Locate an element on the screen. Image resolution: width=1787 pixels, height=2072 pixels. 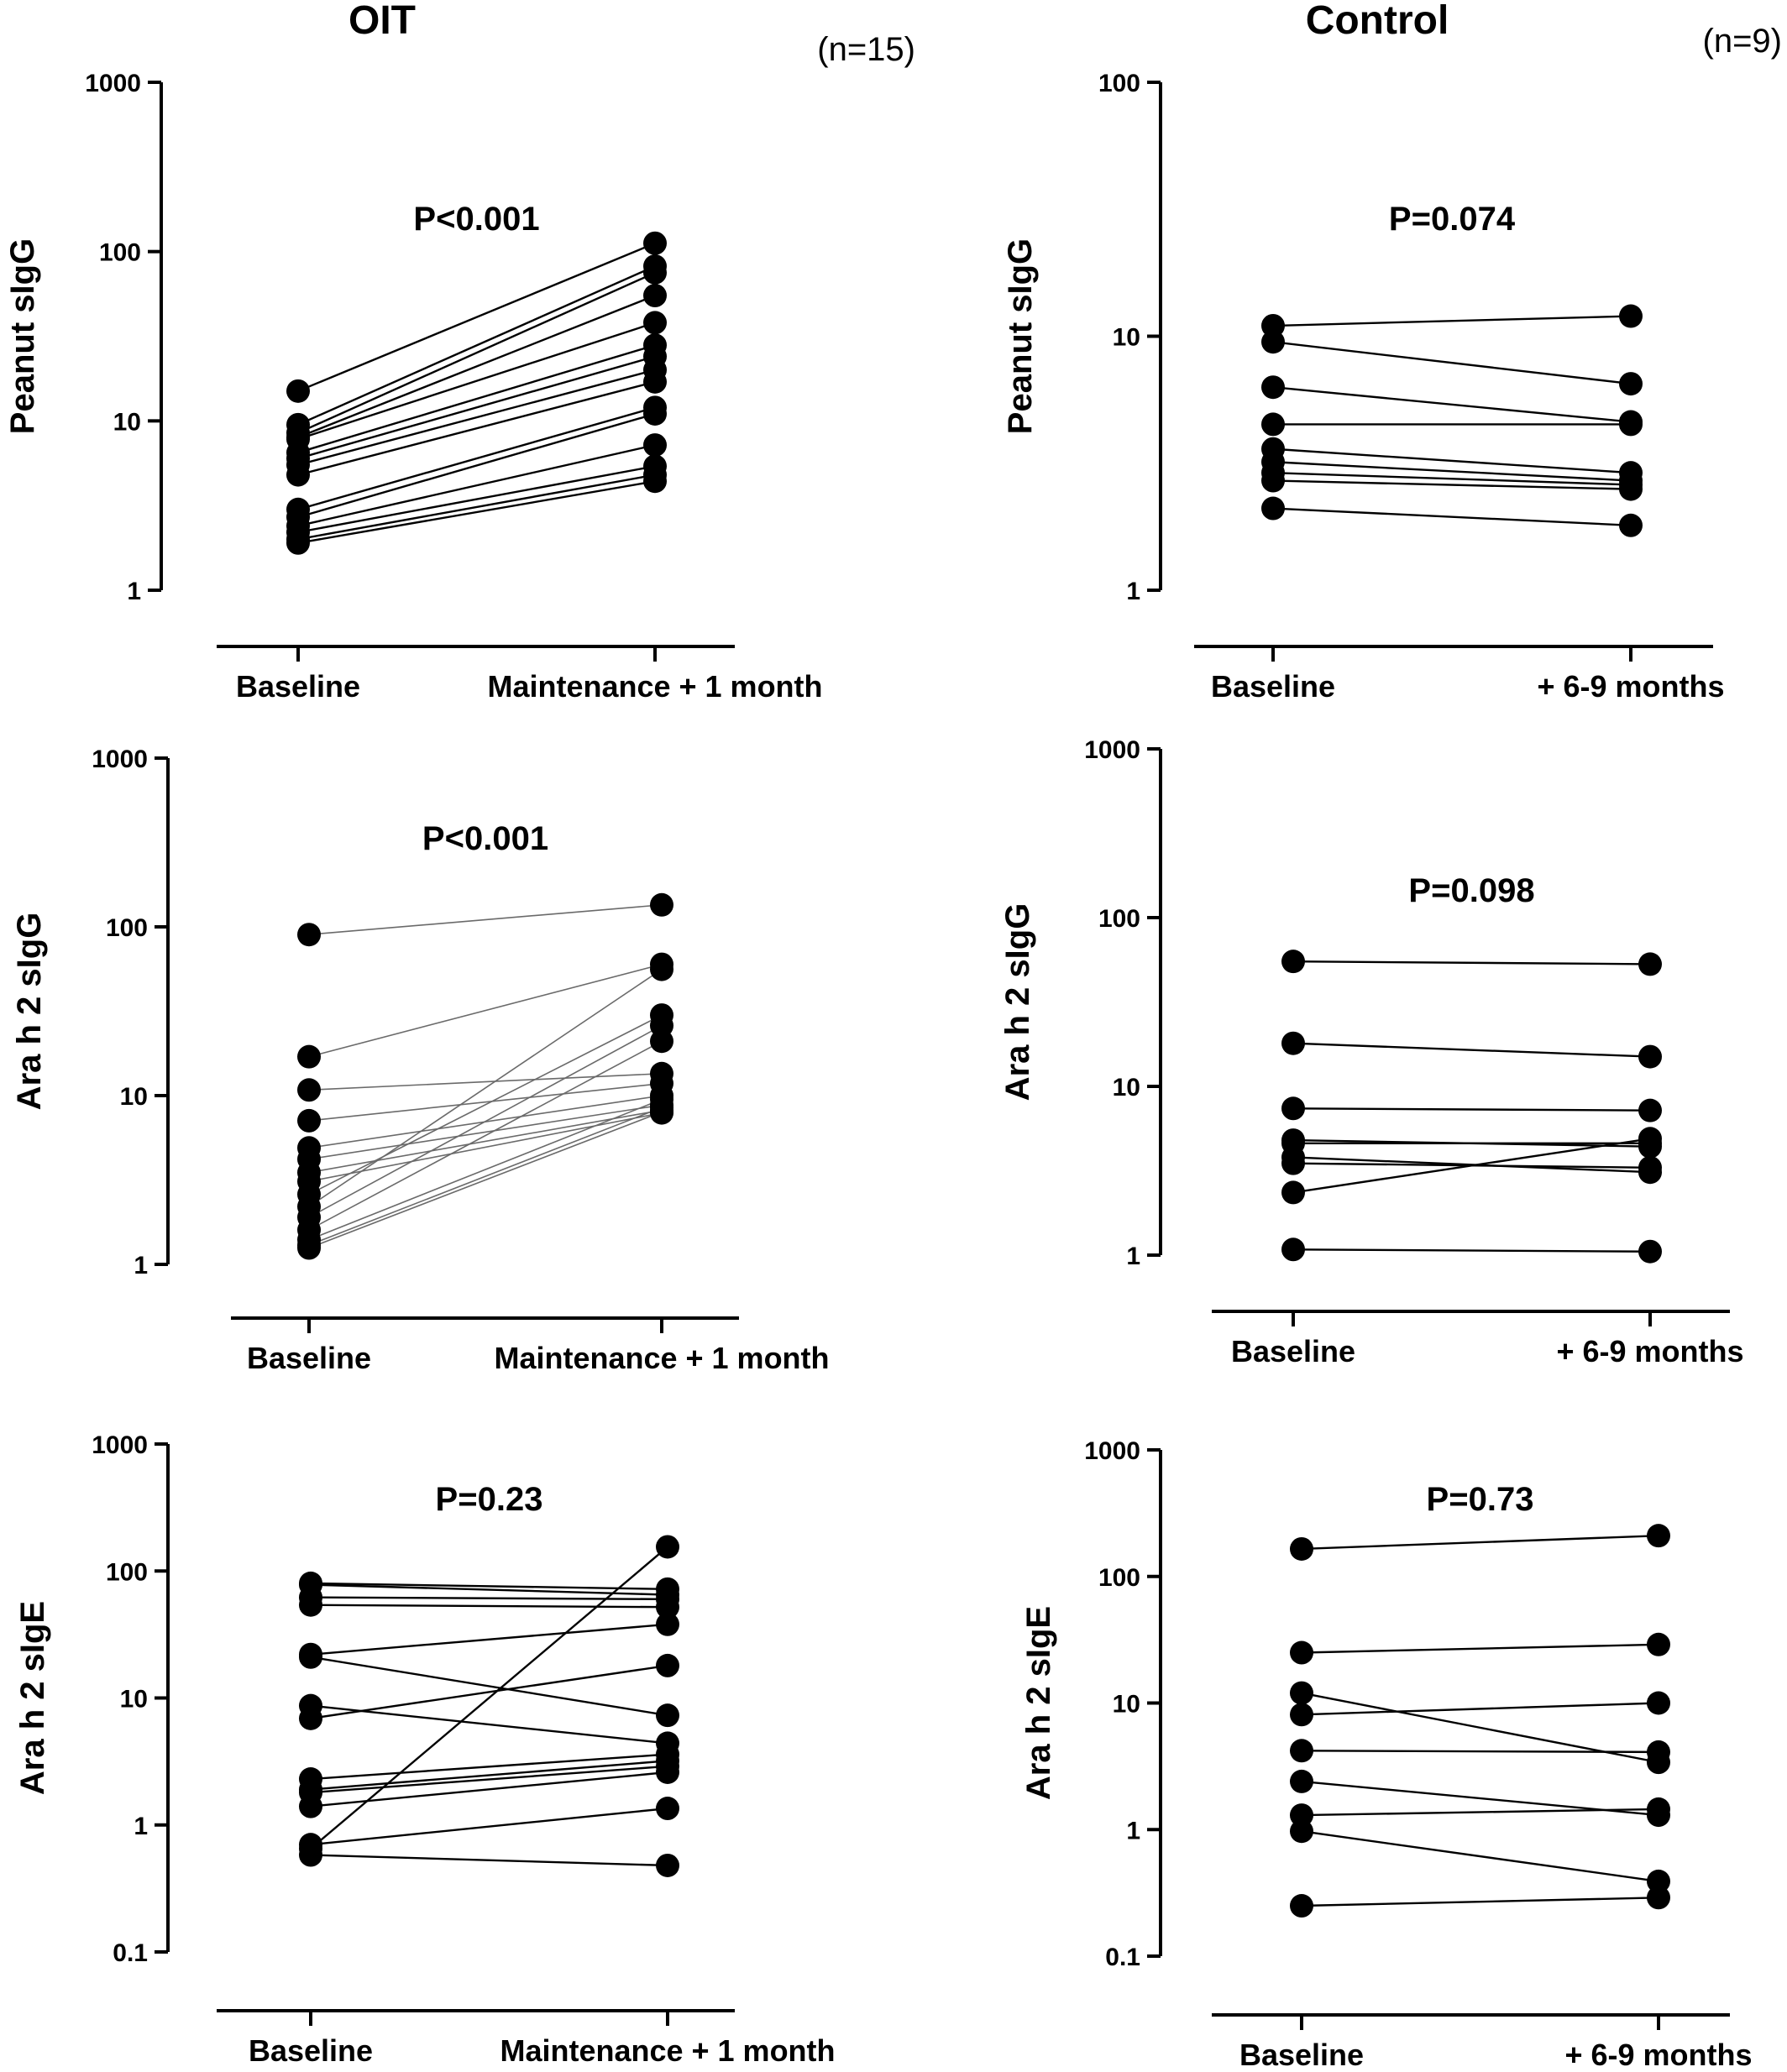
y-axis-title: Ara h 2 sIgG is located at coordinates (29, 1012).